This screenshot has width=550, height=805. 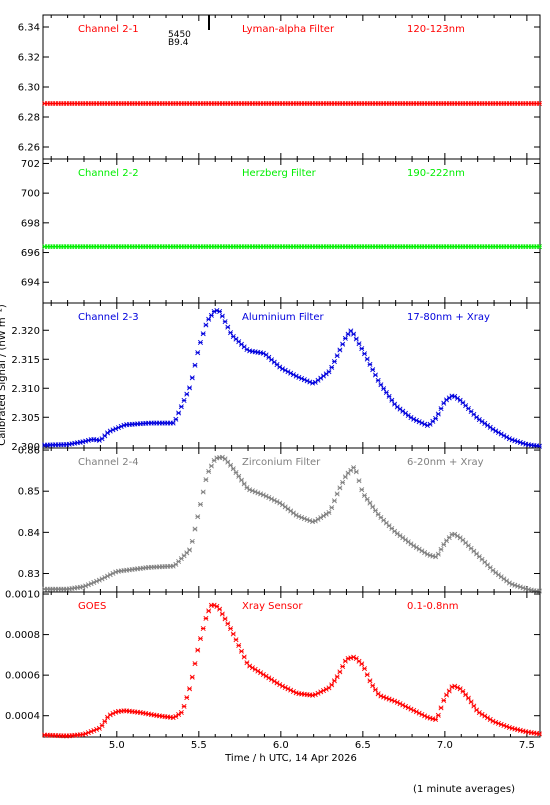 I want to click on y-tick-label: 0.85, so click(x=29, y=492).